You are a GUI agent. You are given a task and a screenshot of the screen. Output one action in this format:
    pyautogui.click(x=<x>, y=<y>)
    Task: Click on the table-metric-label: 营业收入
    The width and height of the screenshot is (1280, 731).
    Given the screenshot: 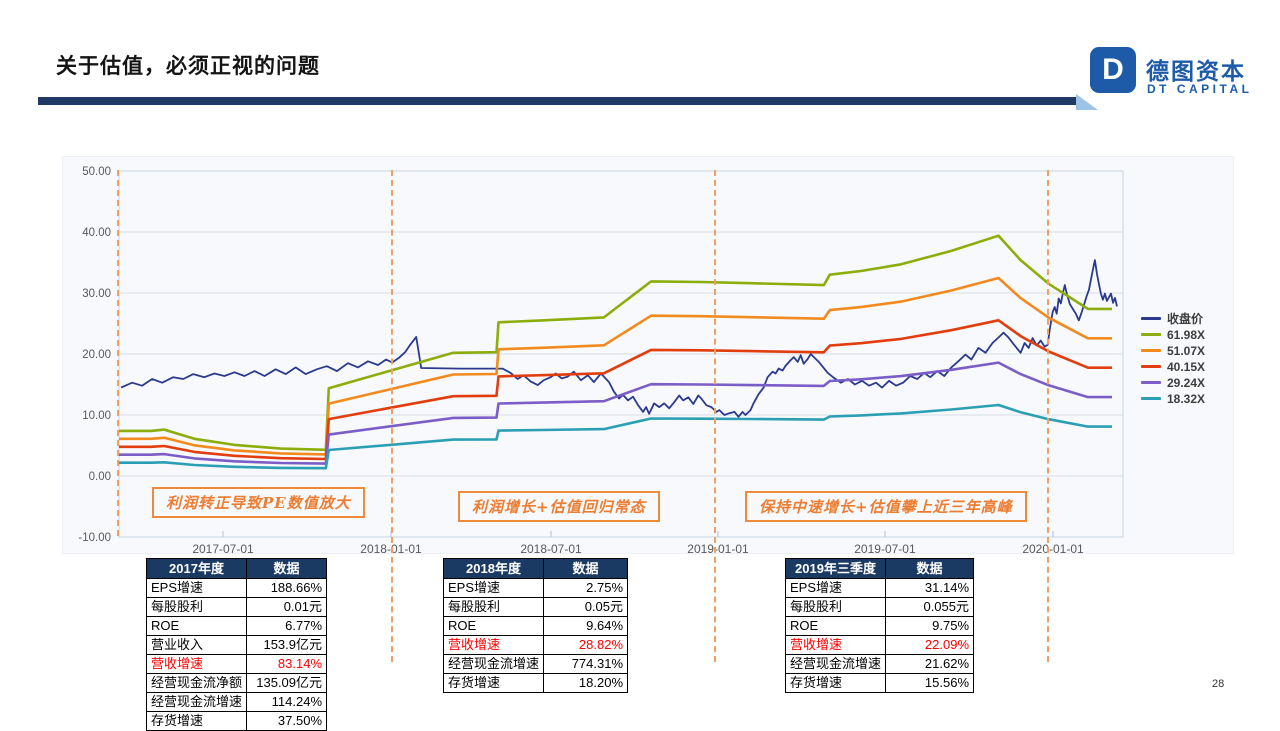 What is the action you would take?
    pyautogui.click(x=196, y=645)
    